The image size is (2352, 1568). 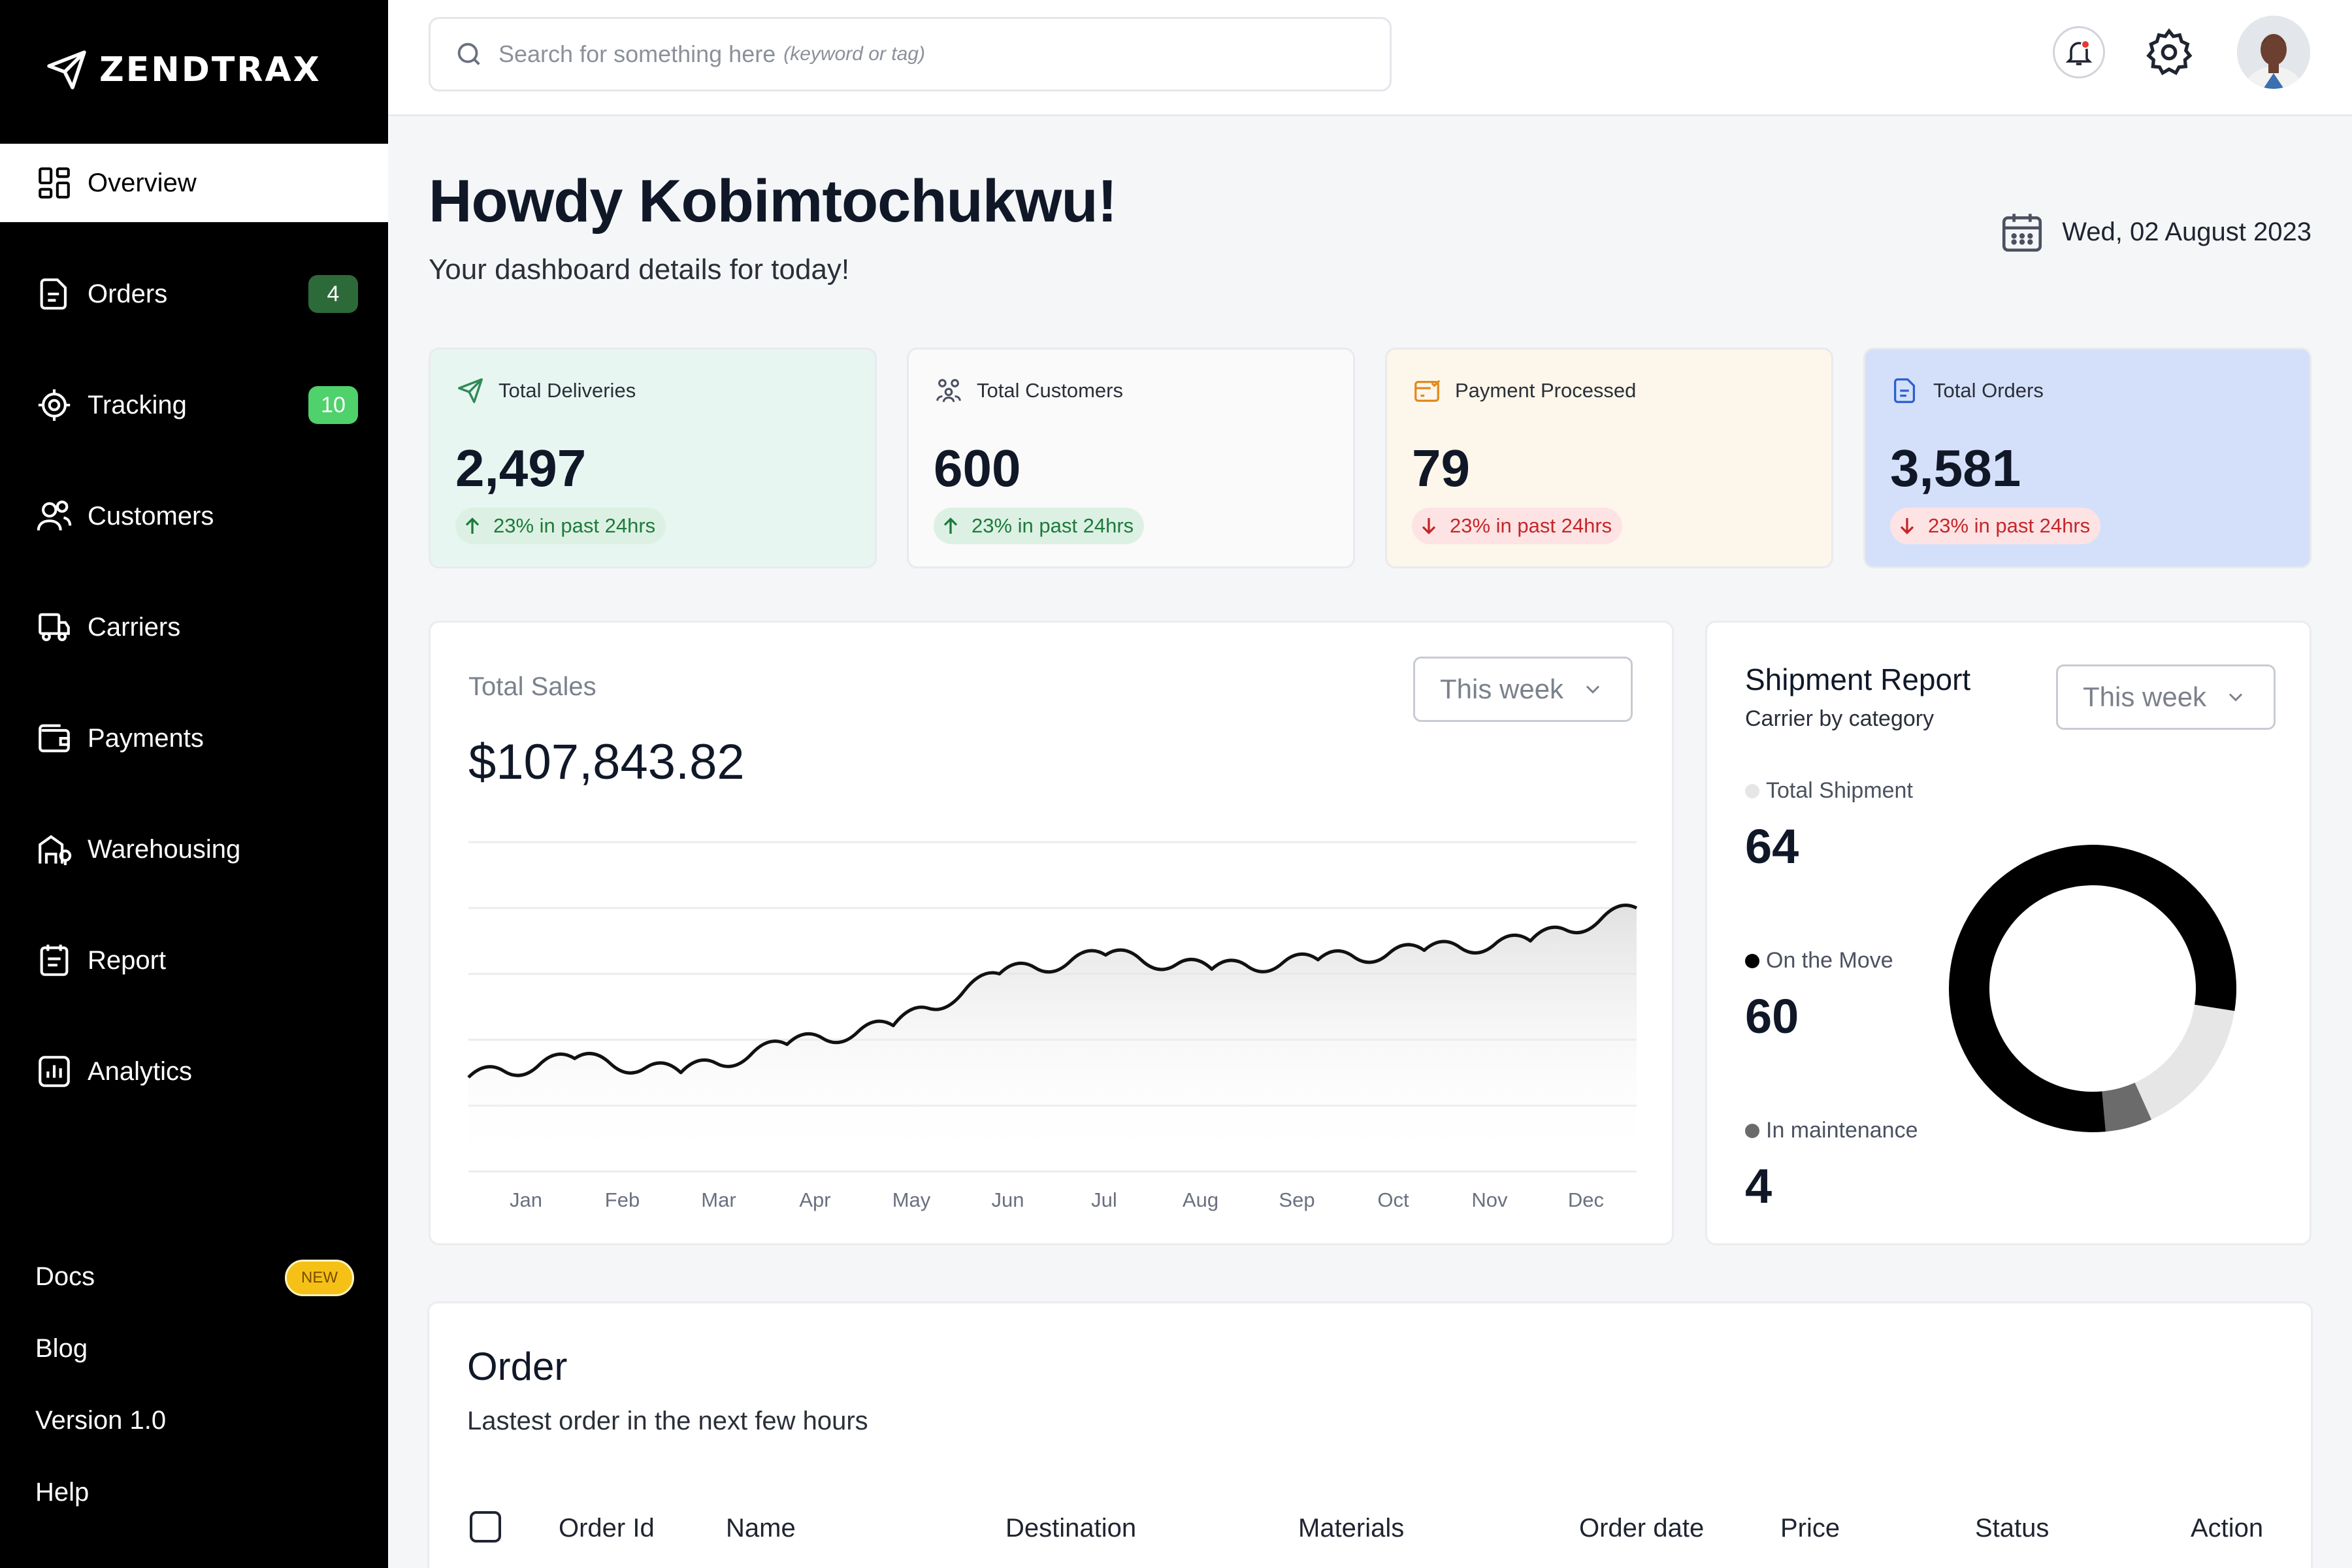 I want to click on avatar-photo-icon, so click(x=2273, y=52).